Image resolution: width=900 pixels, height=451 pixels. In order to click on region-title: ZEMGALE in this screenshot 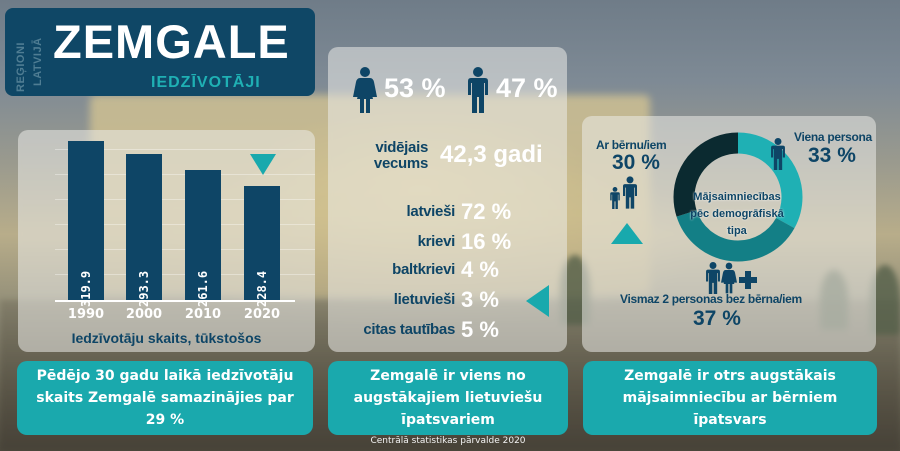, I will do `click(171, 41)`.